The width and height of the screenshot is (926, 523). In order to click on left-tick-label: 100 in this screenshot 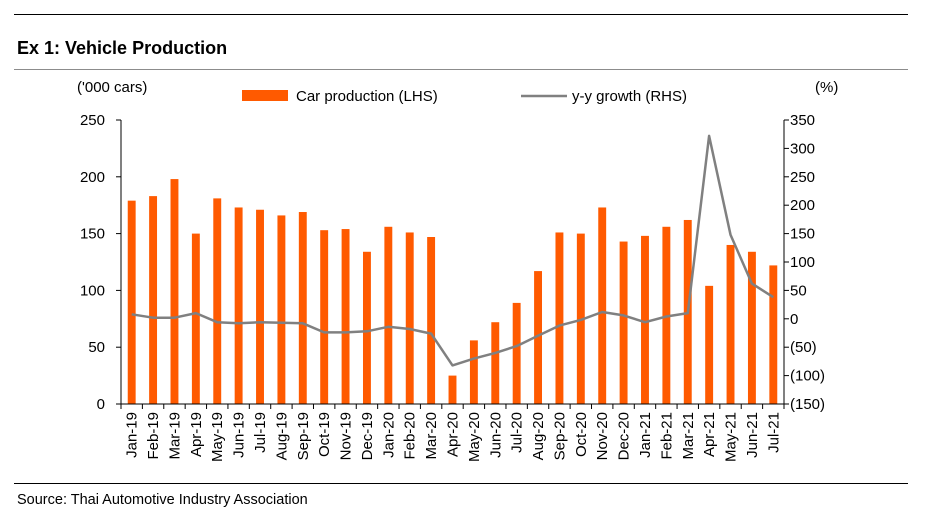, I will do `click(92, 290)`.